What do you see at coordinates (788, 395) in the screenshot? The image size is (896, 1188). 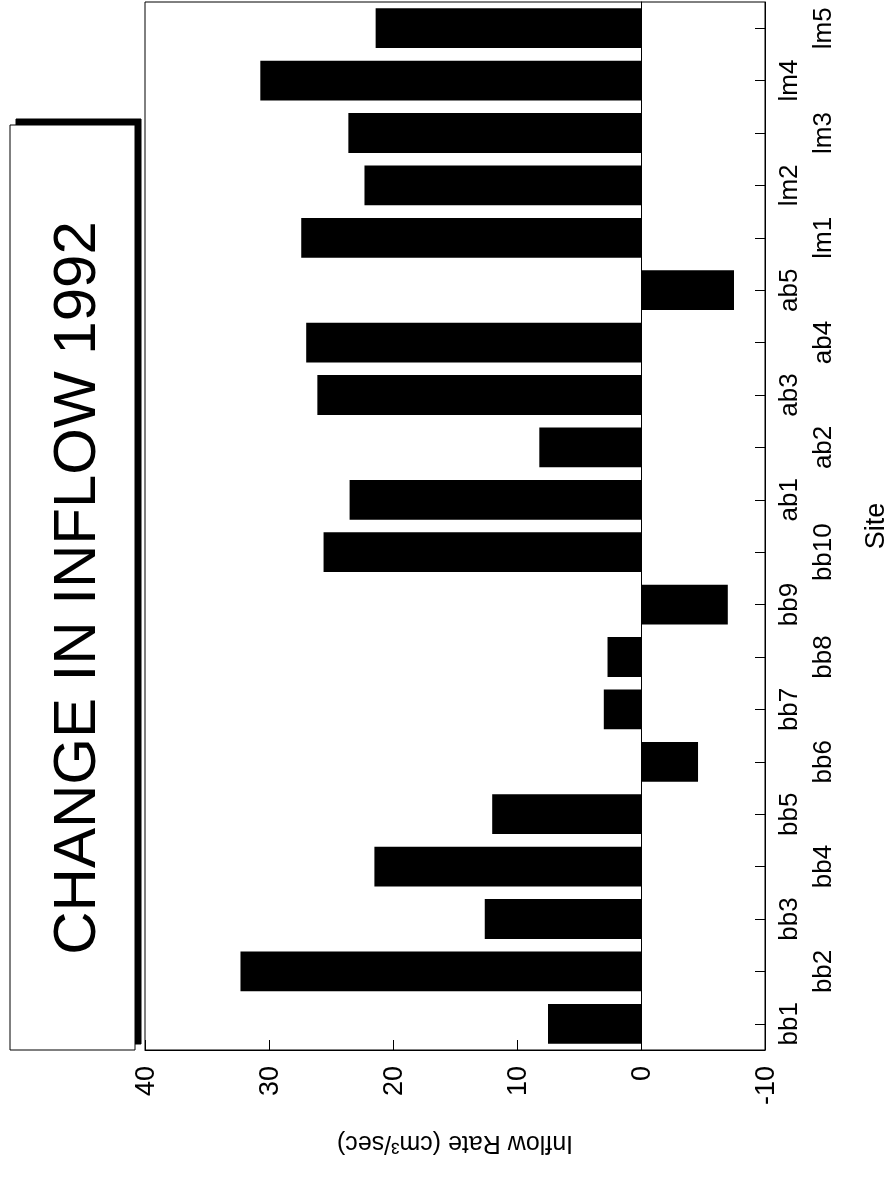 I see `y-tick-label: ab3` at bounding box center [788, 395].